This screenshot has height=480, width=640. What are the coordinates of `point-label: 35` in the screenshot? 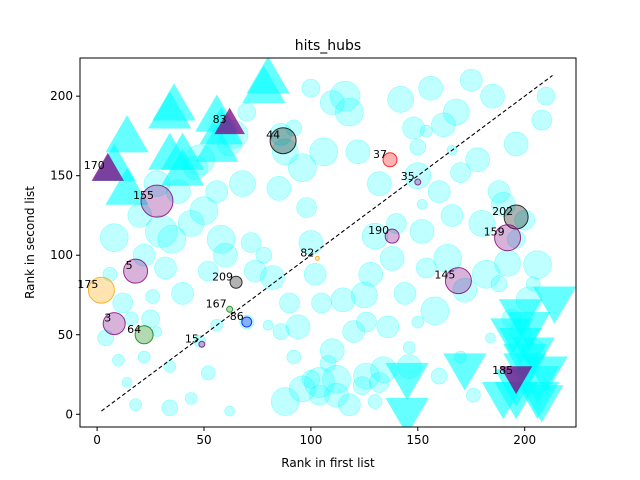 It's located at (408, 176).